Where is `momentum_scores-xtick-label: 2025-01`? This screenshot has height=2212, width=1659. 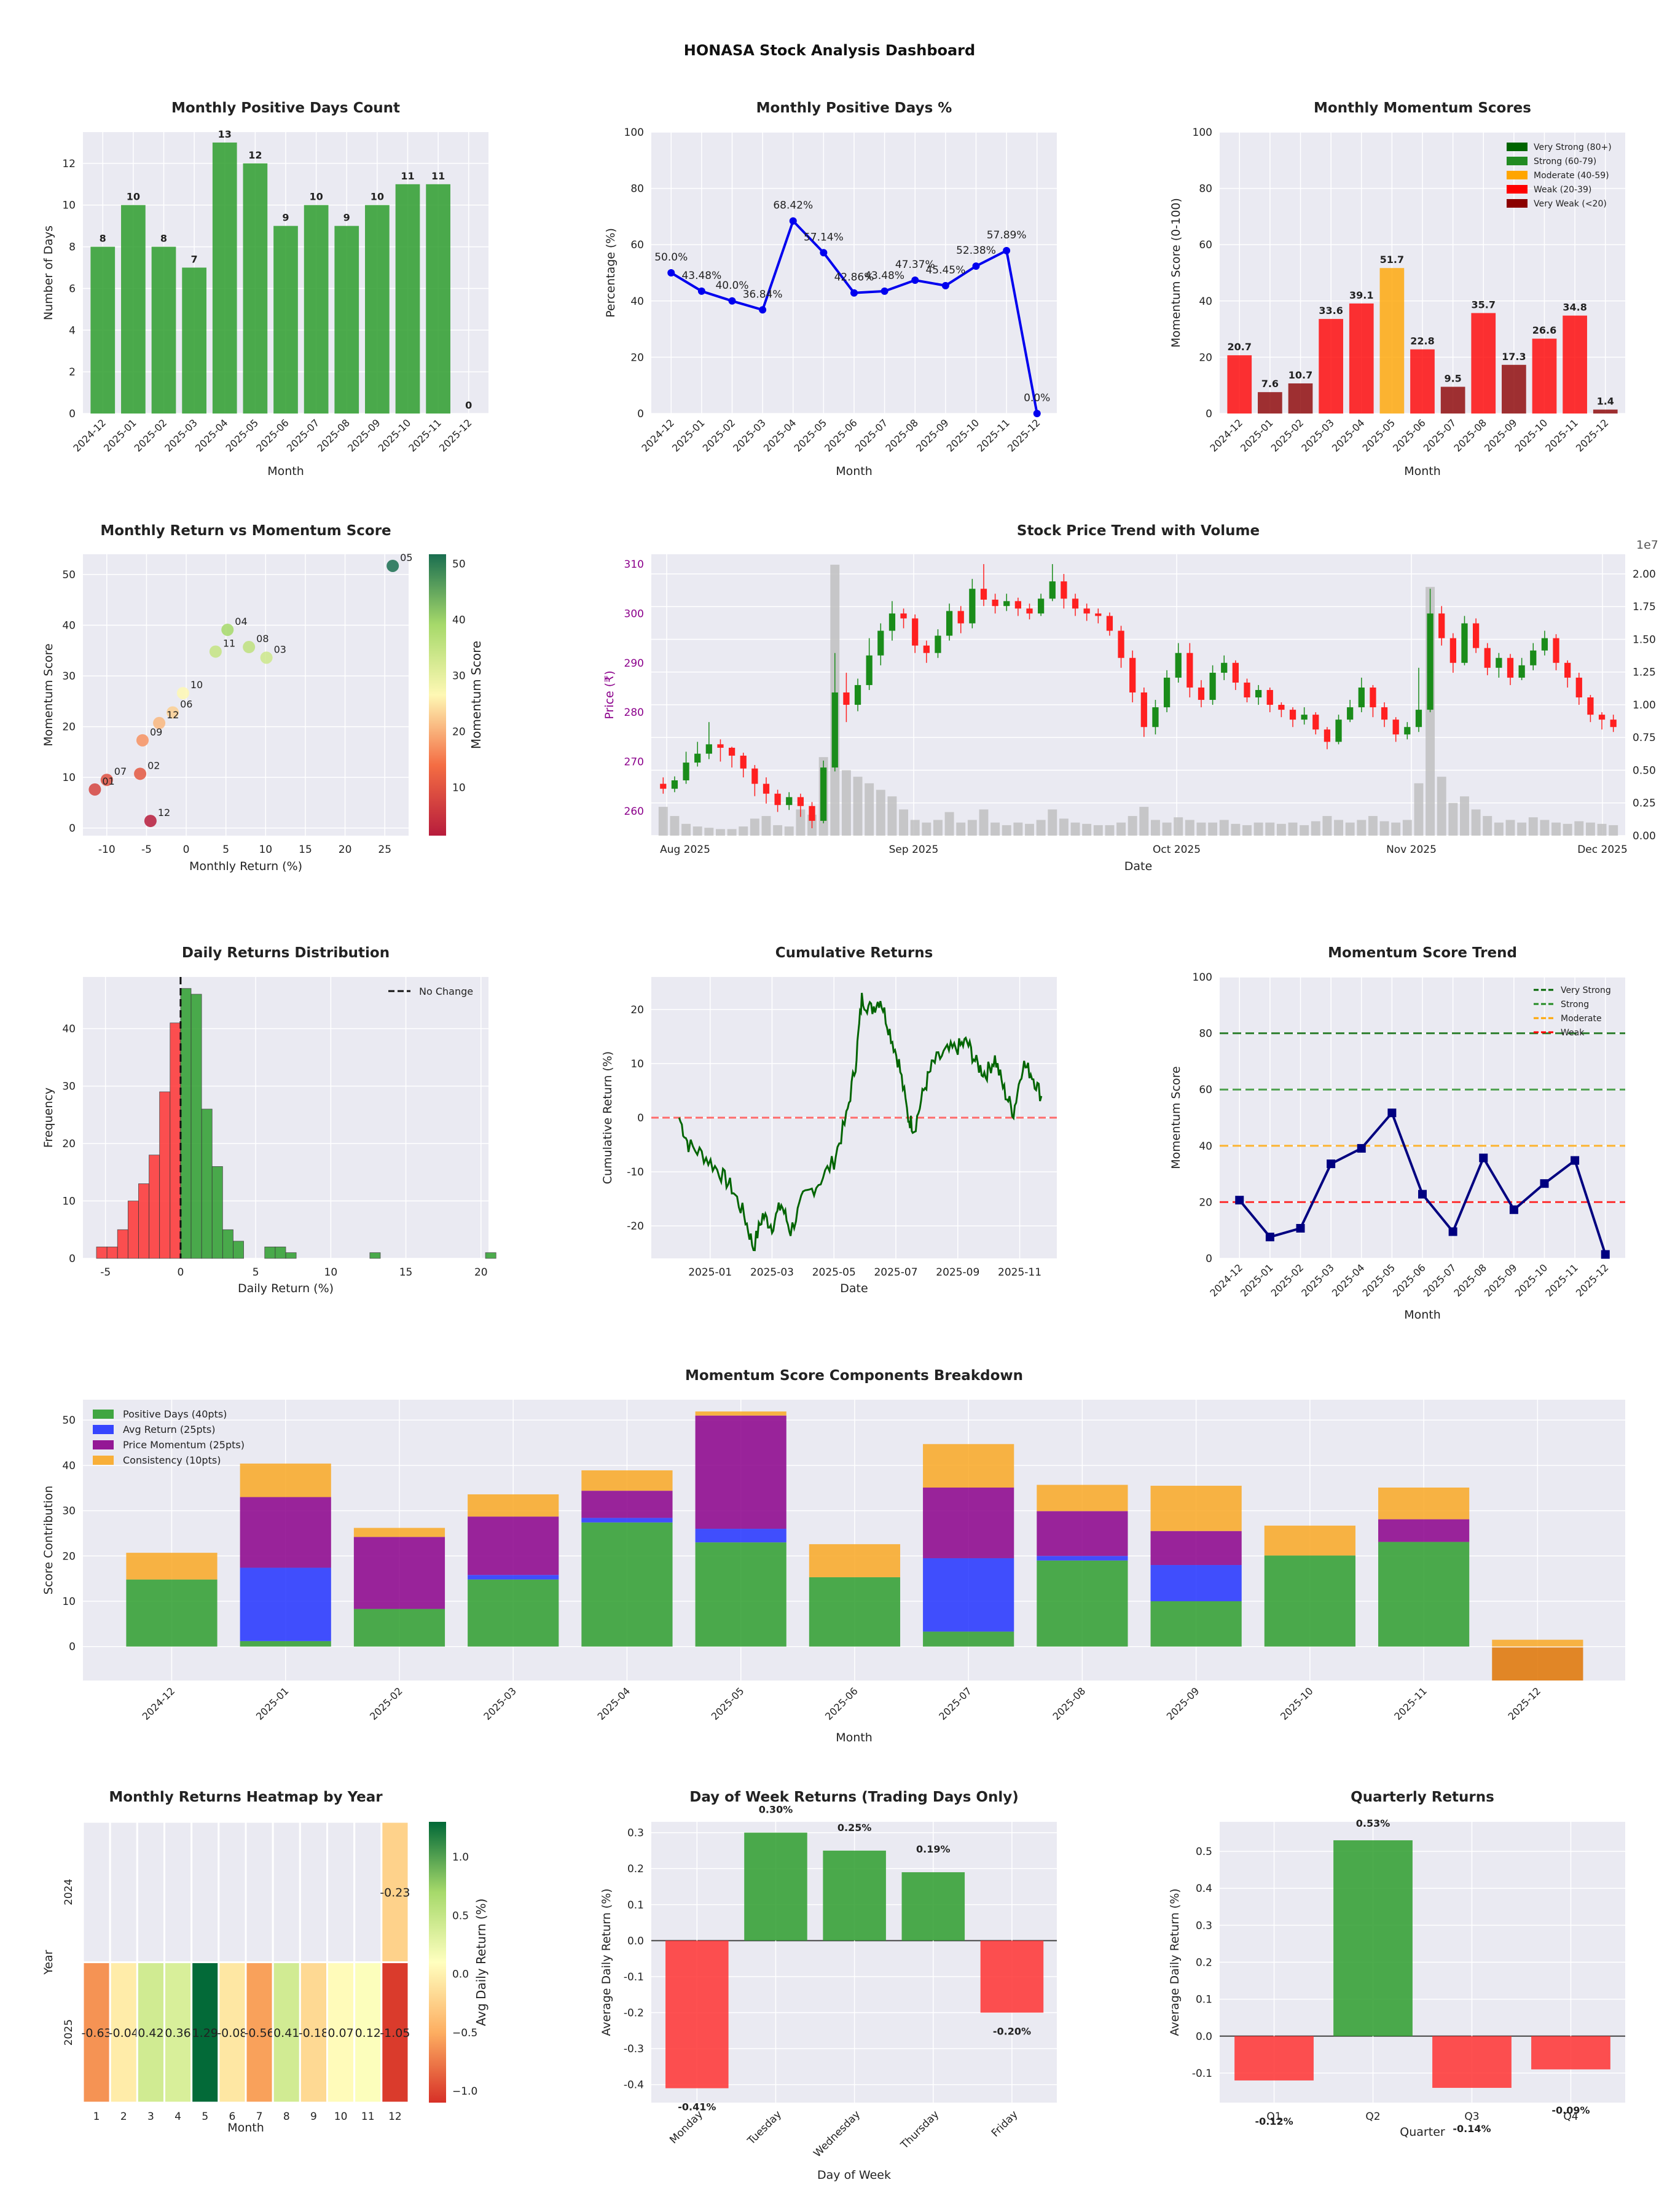
momentum_scores-xtick-label: 2025-01 is located at coordinates (1257, 435).